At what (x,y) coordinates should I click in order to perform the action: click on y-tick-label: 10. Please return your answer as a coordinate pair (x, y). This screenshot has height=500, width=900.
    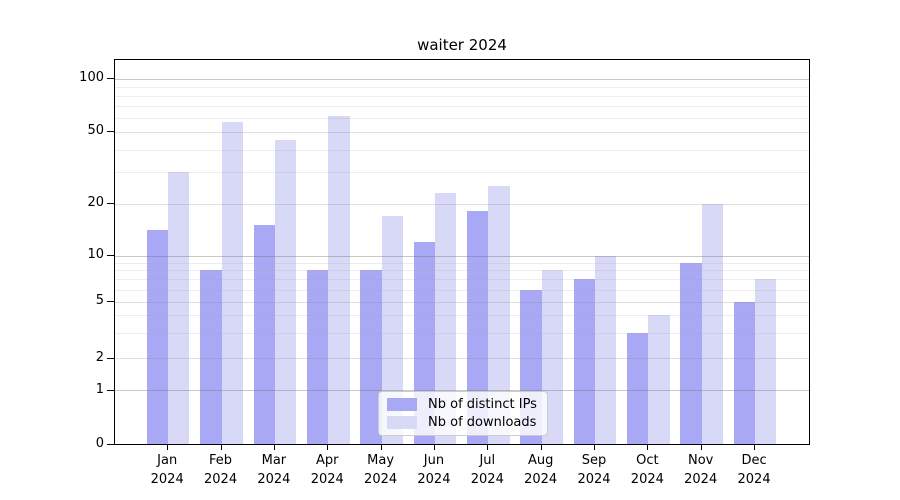
    Looking at the image, I should click on (95, 255).